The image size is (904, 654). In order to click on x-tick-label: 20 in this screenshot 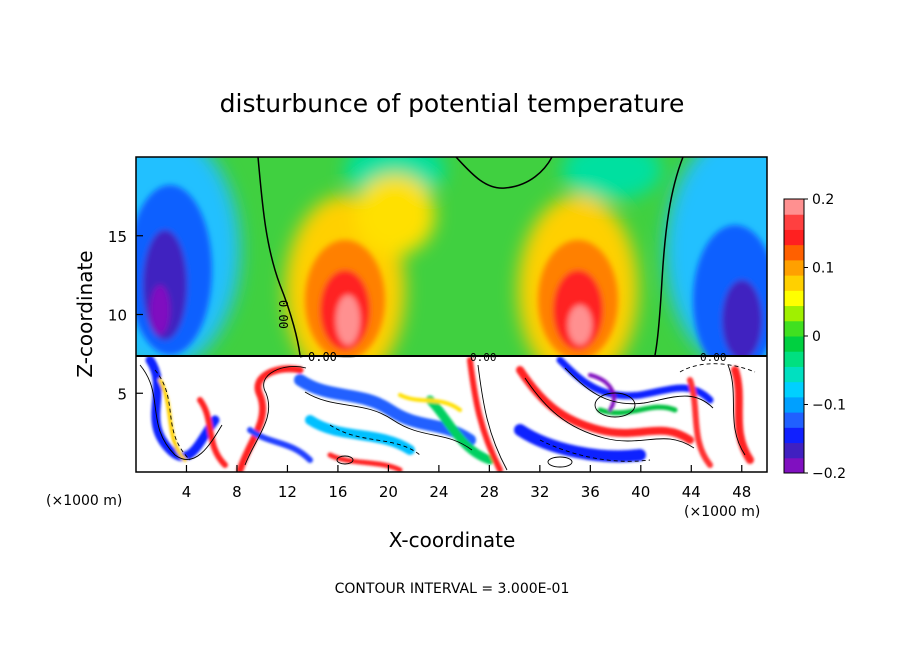, I will do `click(388, 492)`.